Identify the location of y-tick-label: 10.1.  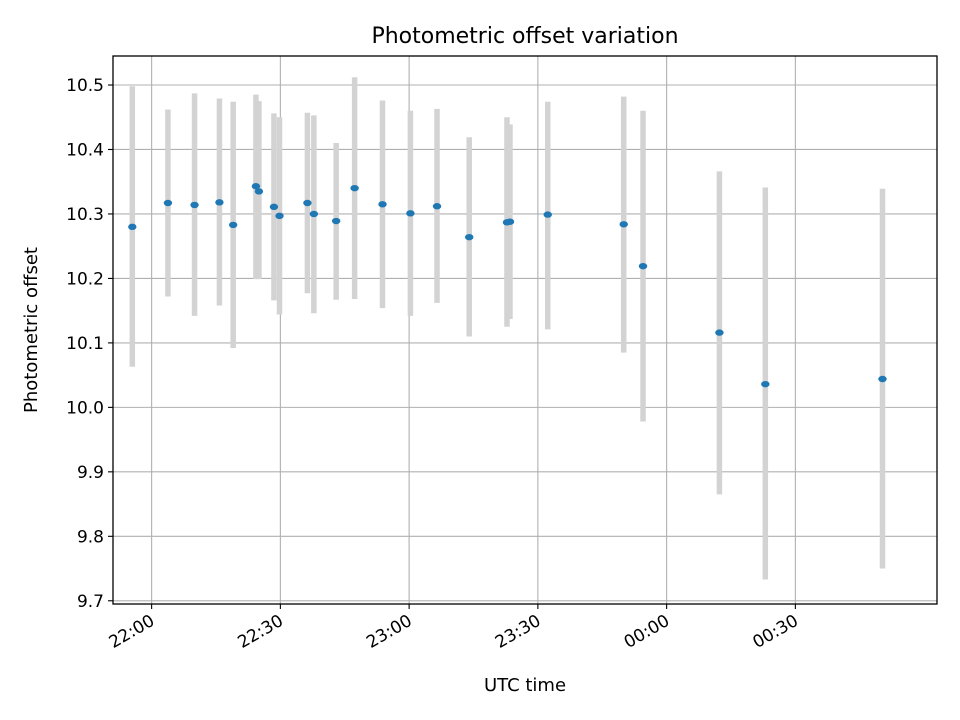
(85, 344).